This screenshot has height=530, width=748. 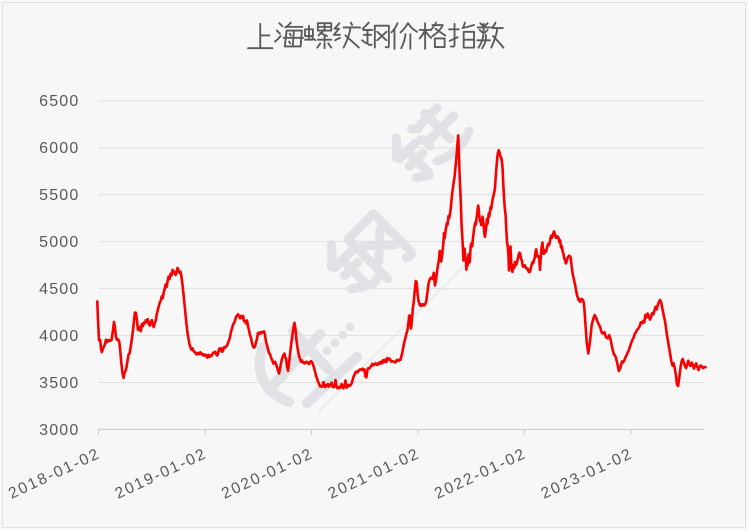 I want to click on svg-text: 4500, so click(x=59, y=289).